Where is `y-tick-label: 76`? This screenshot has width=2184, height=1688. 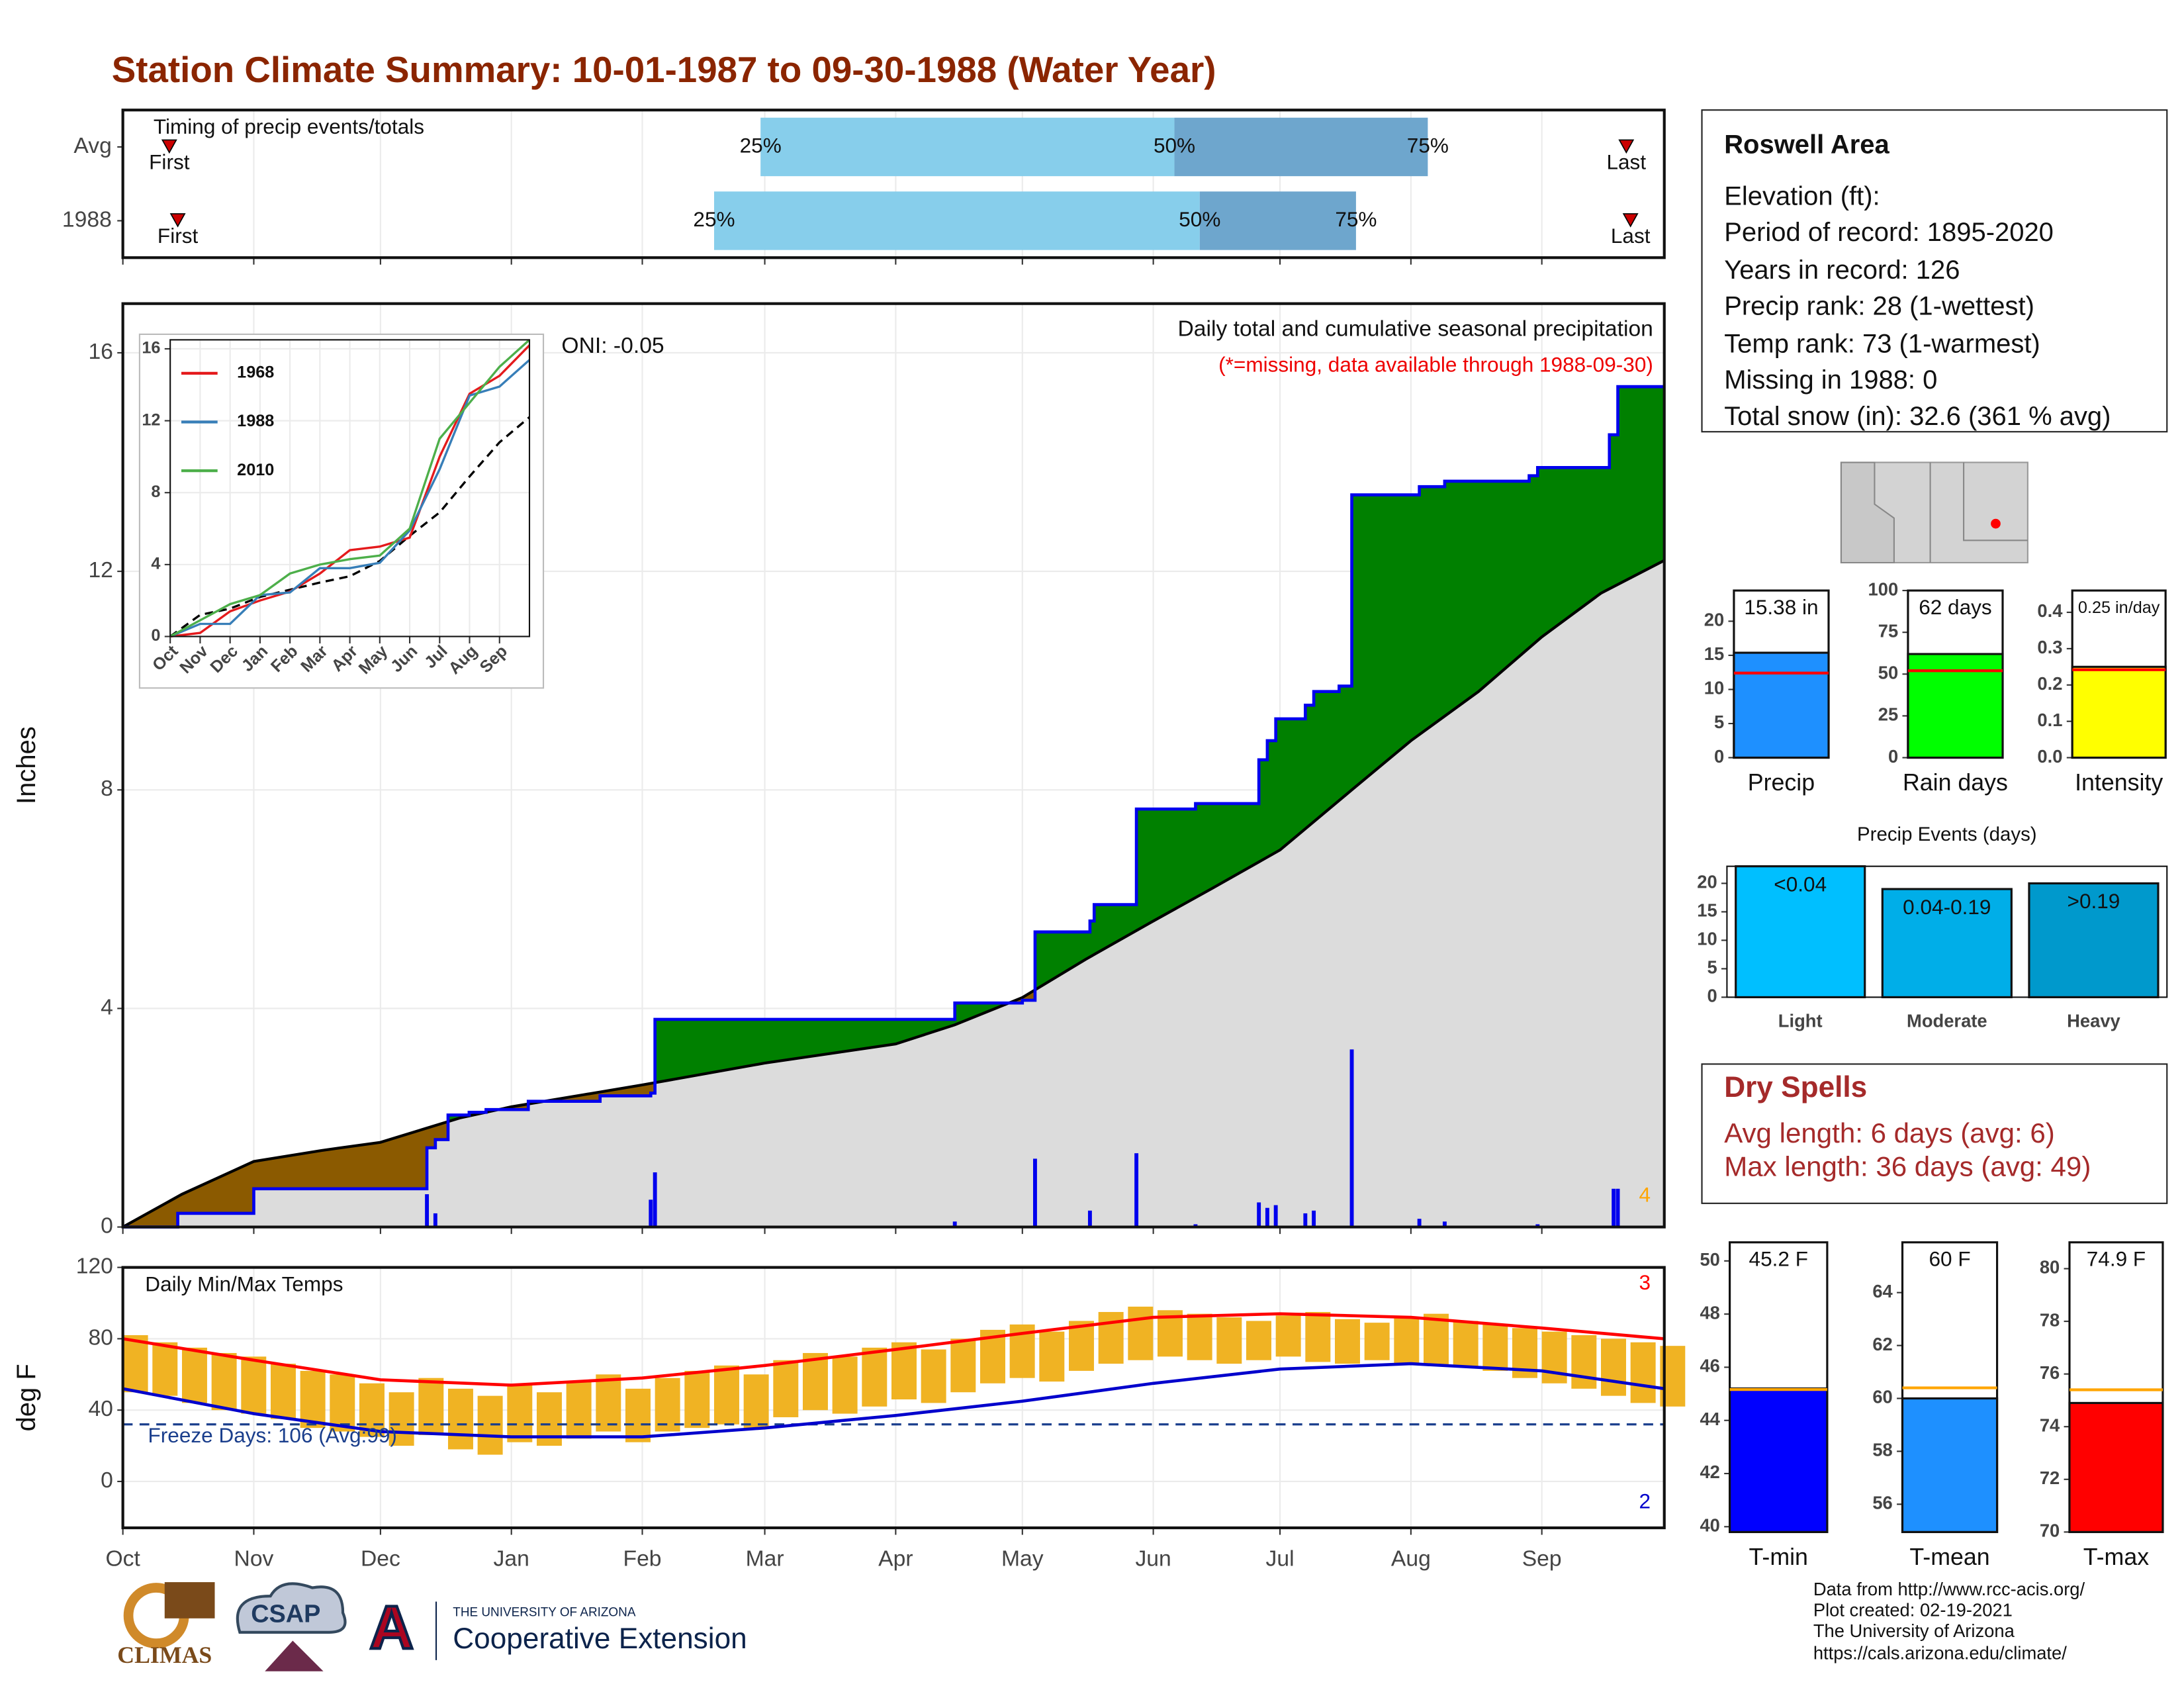 y-tick-label: 76 is located at coordinates (2050, 1372).